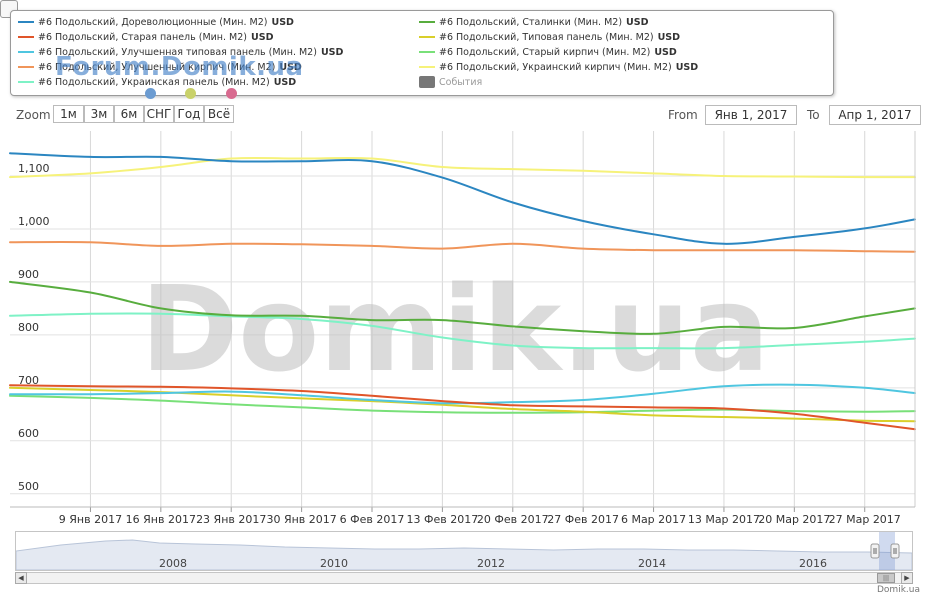 This screenshot has height=600, width=931. I want to click on y-tick-label: 500, so click(28, 486).